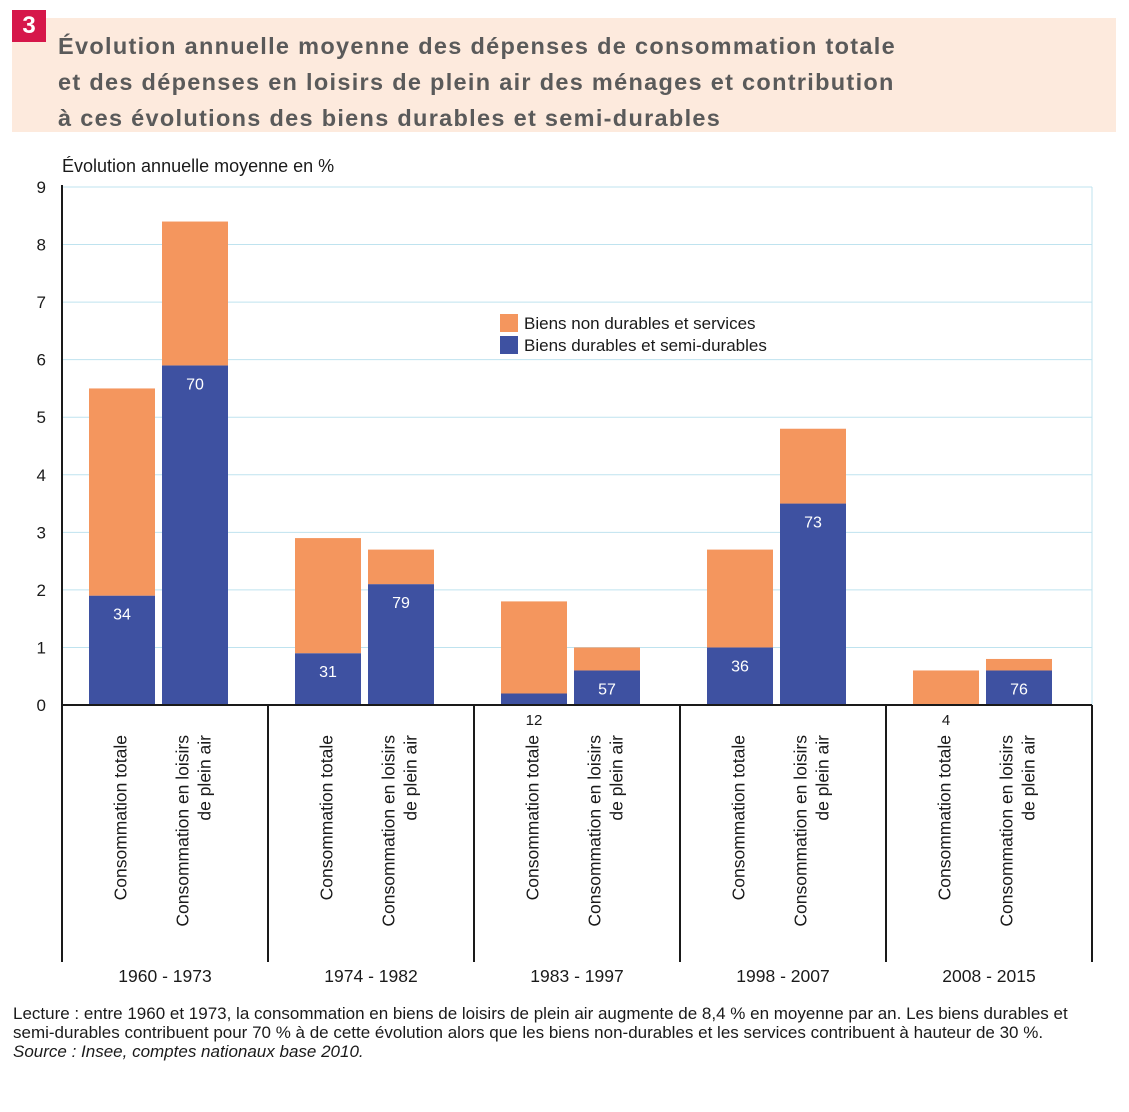  Describe the element at coordinates (813, 523) in the screenshot. I see `contribution-label: 73` at that location.